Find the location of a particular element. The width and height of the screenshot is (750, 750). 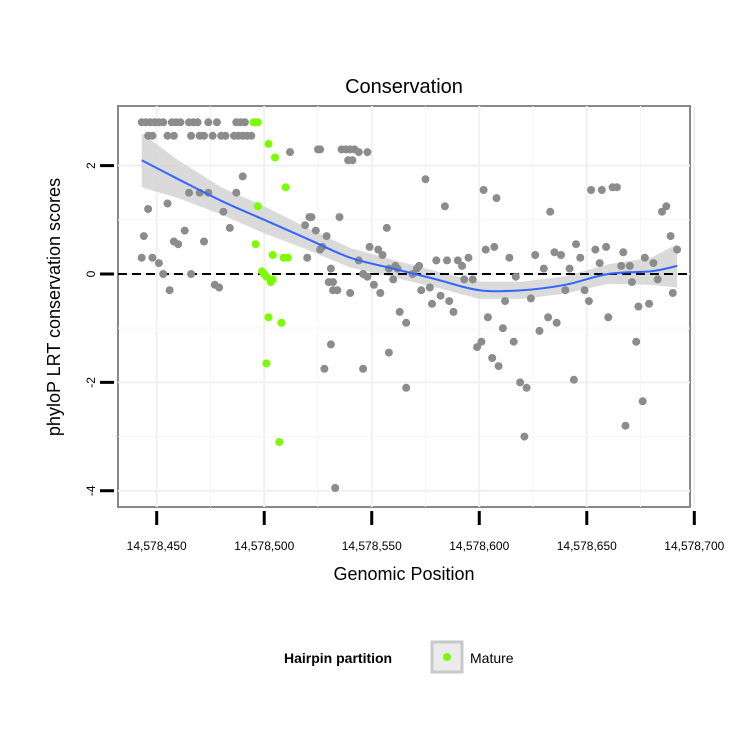

smooth-curve-group is located at coordinates (409, 226).